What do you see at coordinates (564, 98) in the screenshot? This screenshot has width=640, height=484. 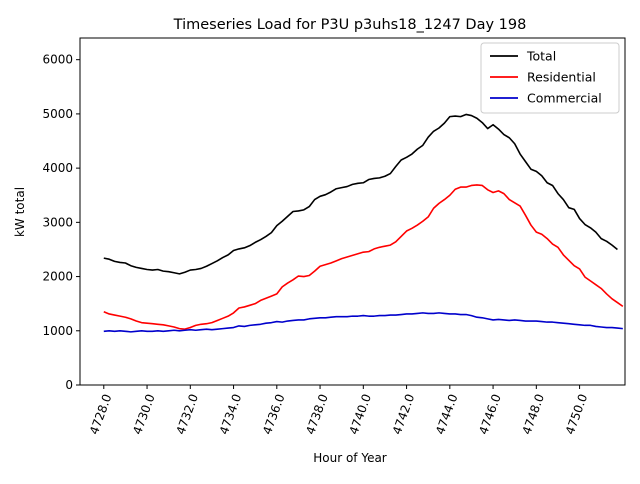 I see `legend-label-commercial: Commercial` at bounding box center [564, 98].